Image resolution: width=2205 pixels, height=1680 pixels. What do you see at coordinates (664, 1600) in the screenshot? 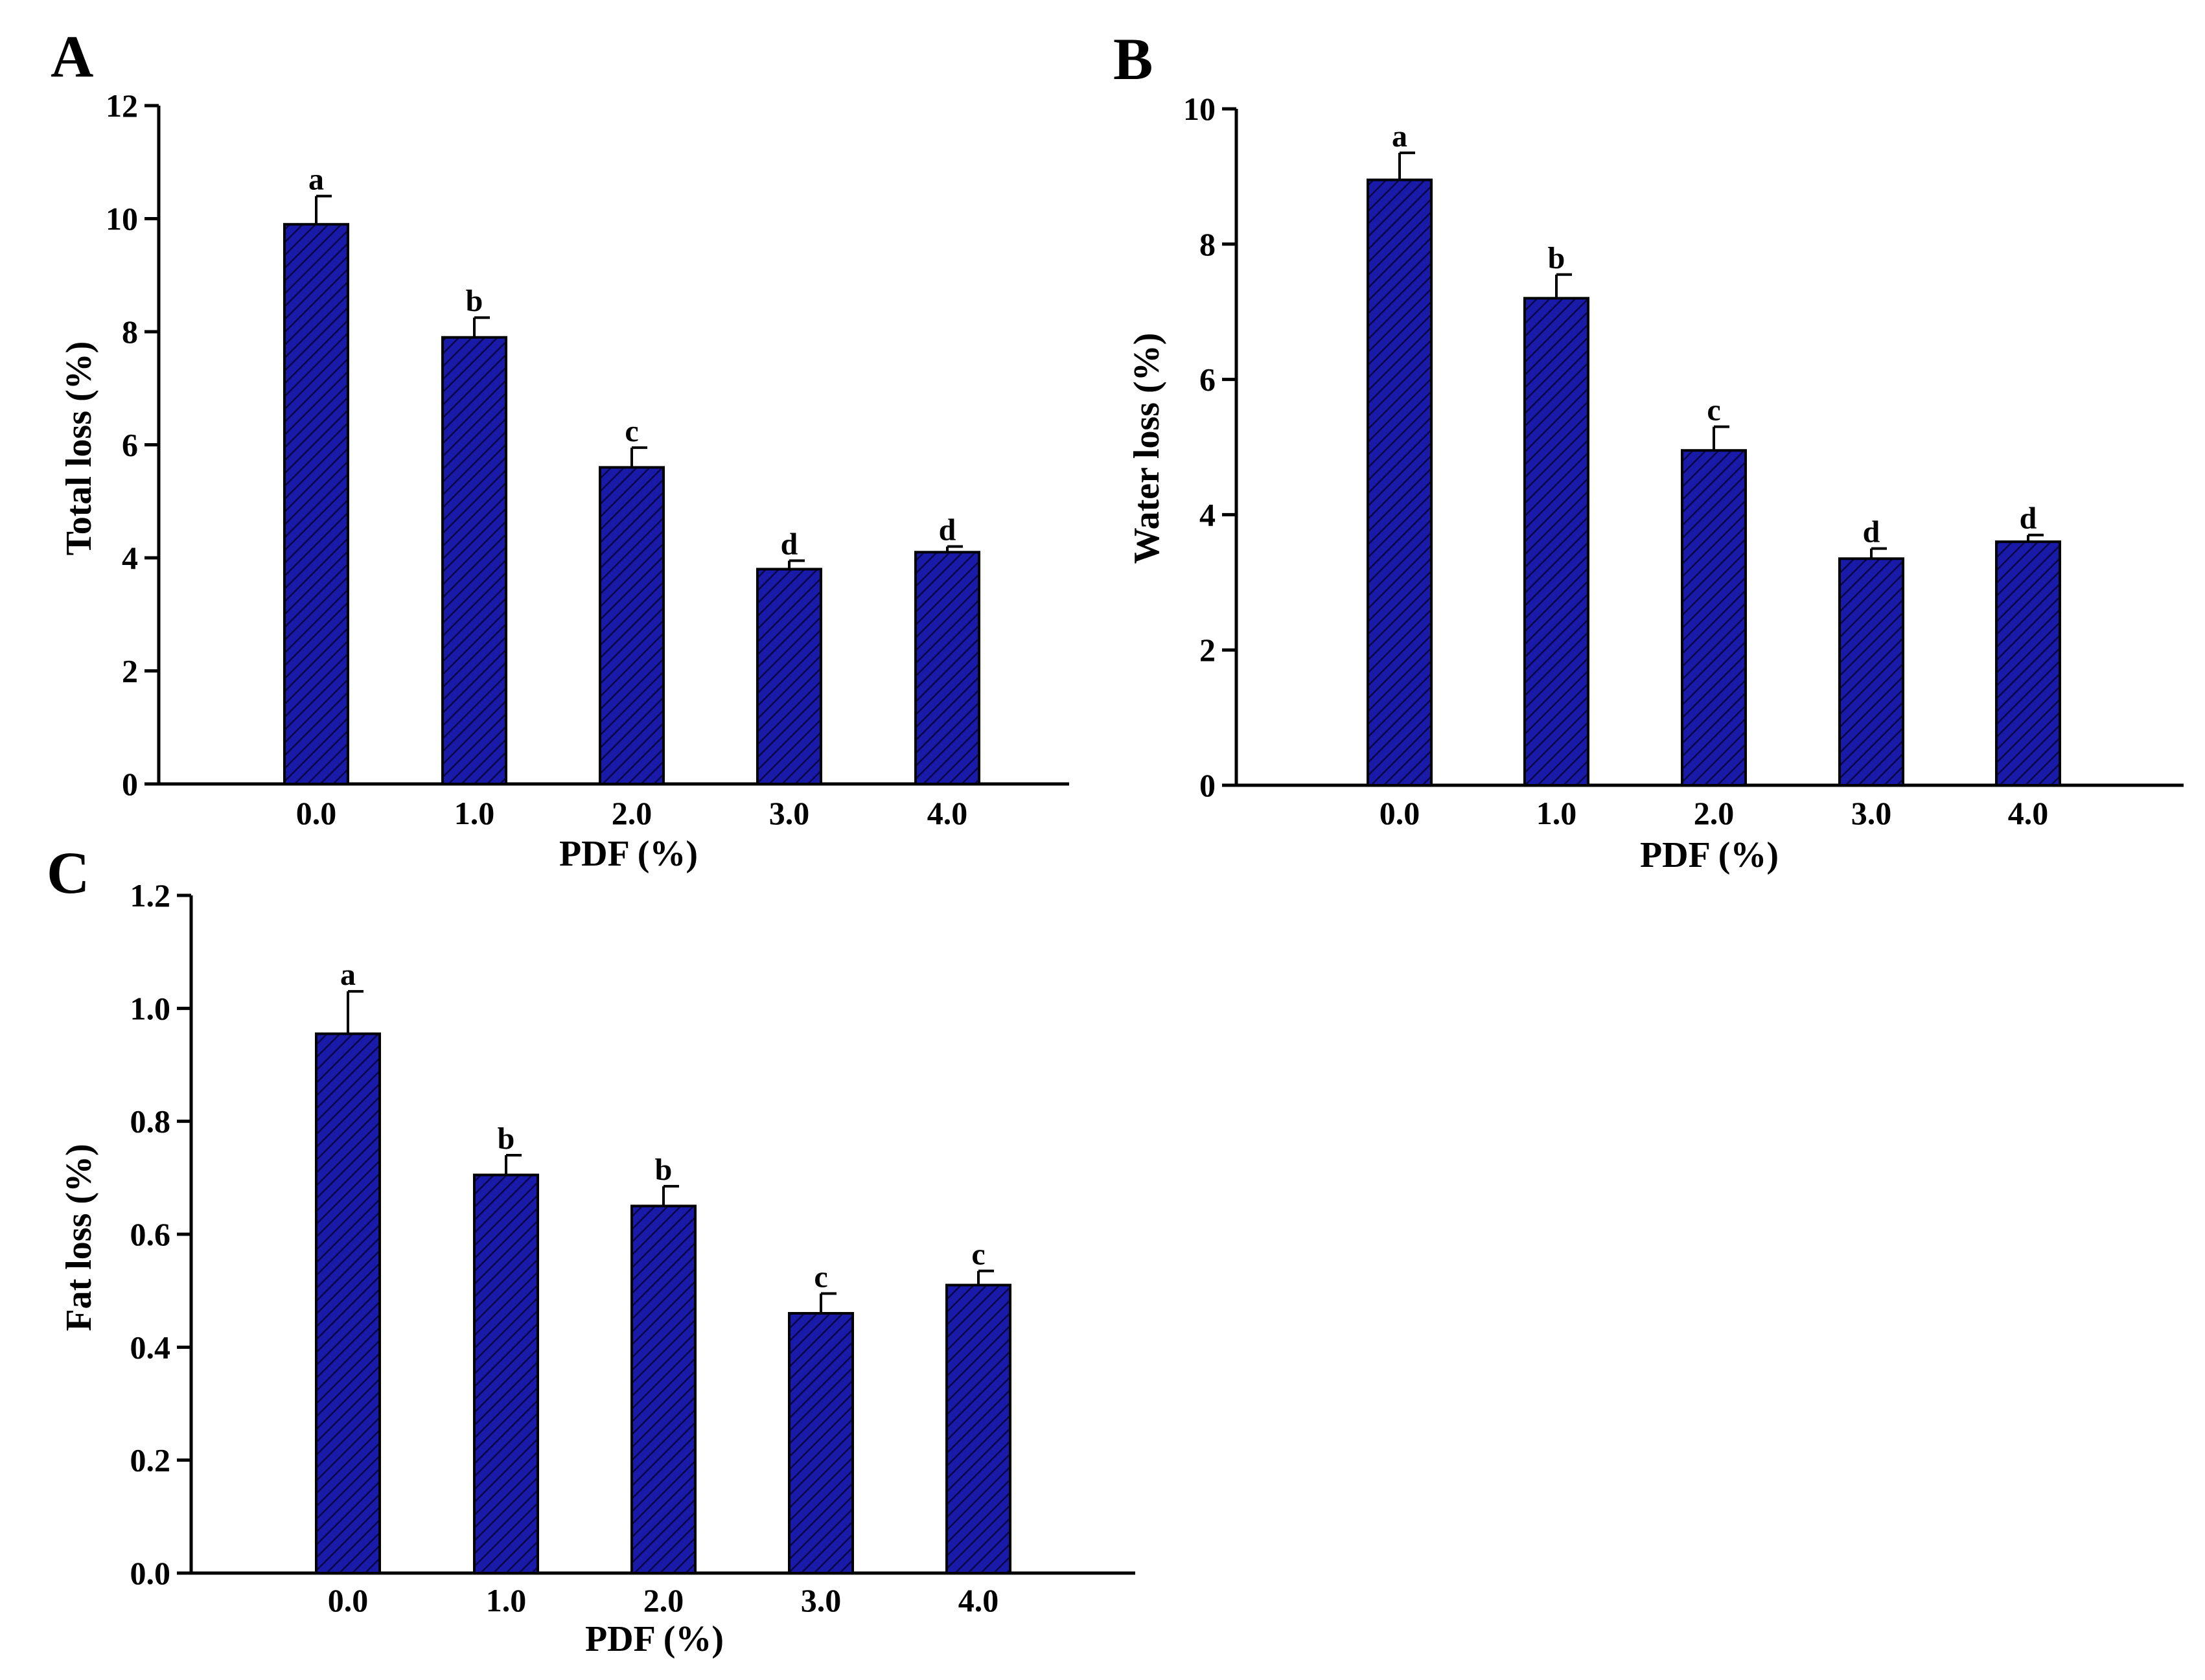
I see `panel-c-x-tick-label: 2.0` at bounding box center [664, 1600].